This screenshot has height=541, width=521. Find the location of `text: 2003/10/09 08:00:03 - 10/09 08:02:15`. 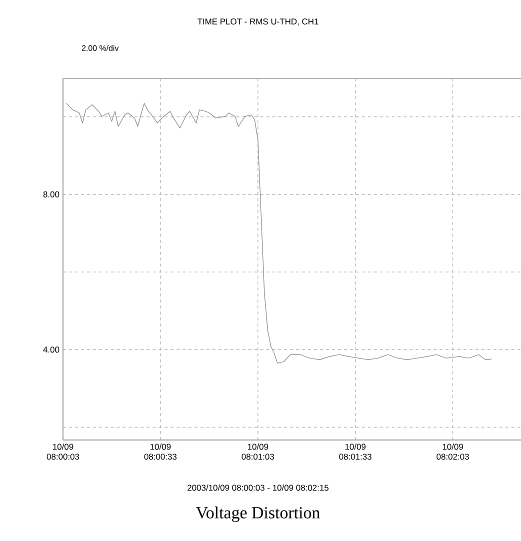

text: 2003/10/09 08:00:03 - 10/09 08:02:15 is located at coordinates (258, 487).